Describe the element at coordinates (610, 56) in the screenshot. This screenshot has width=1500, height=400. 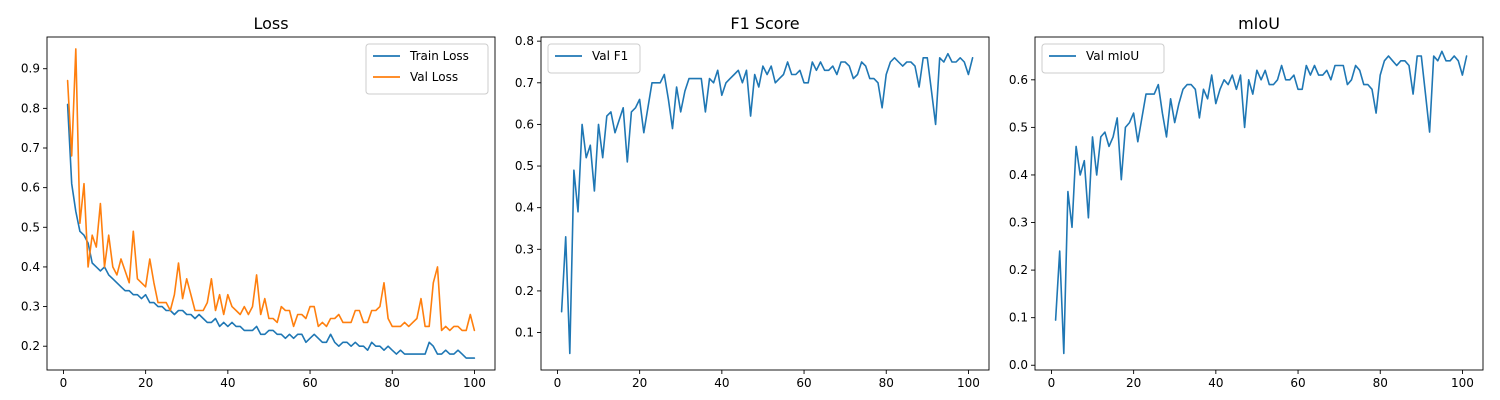
I see `legend-label: Val F1` at that location.